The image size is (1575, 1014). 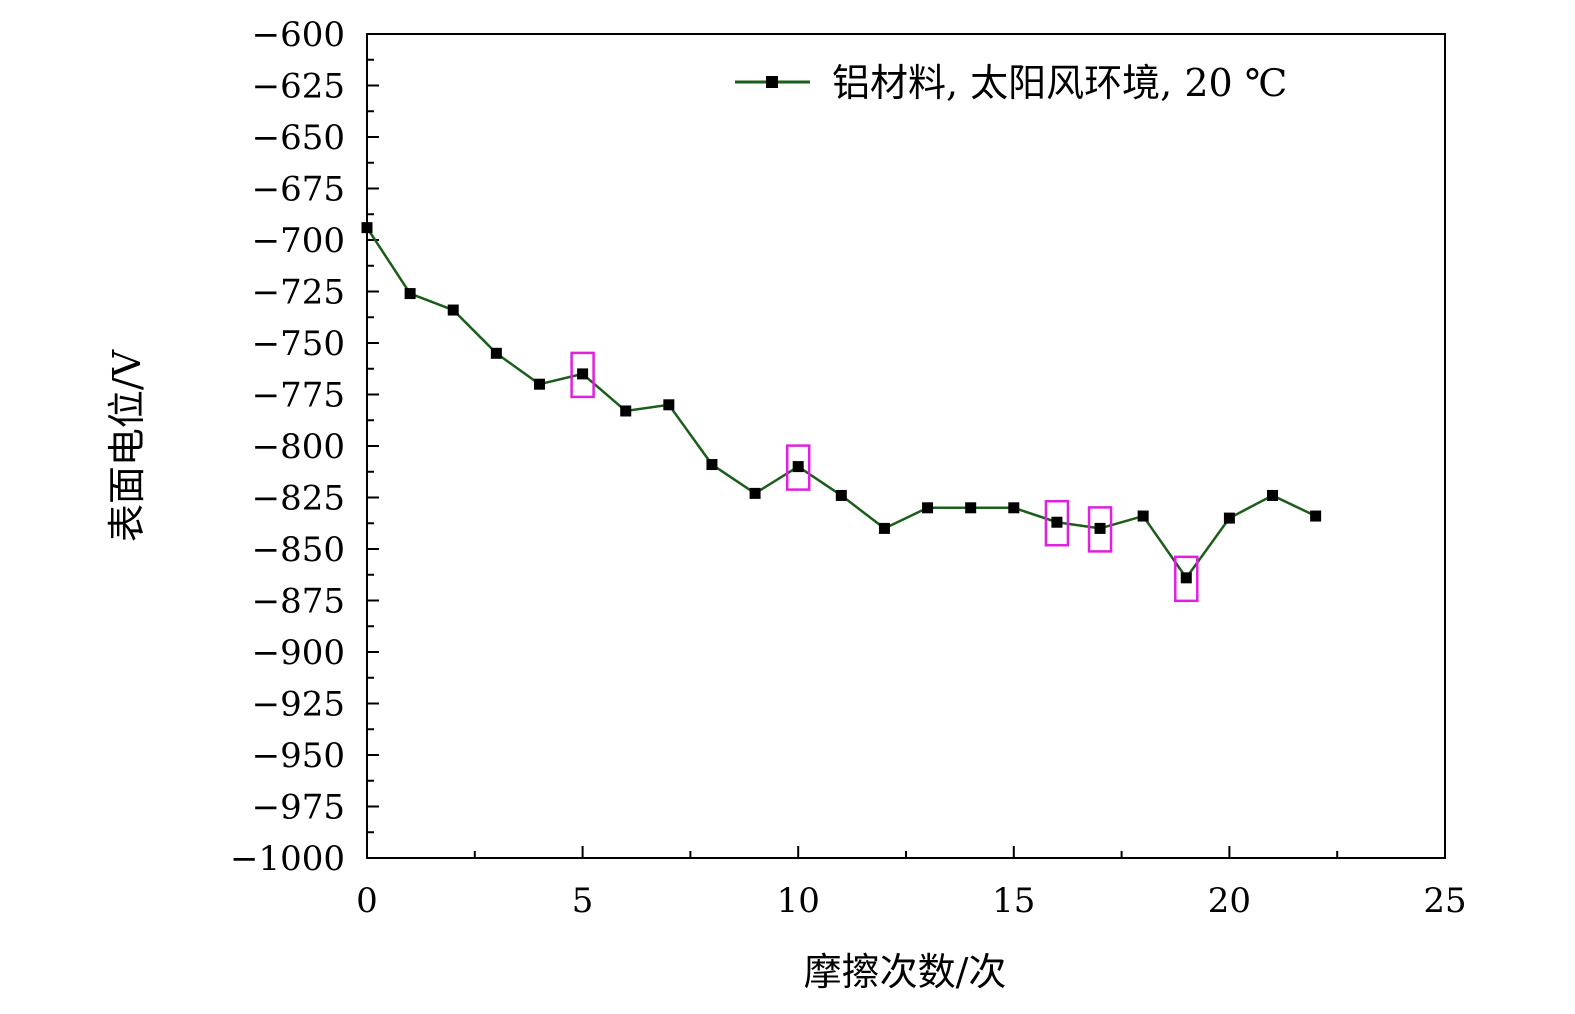 I want to click on y-tick-label: −700, so click(x=298, y=241).